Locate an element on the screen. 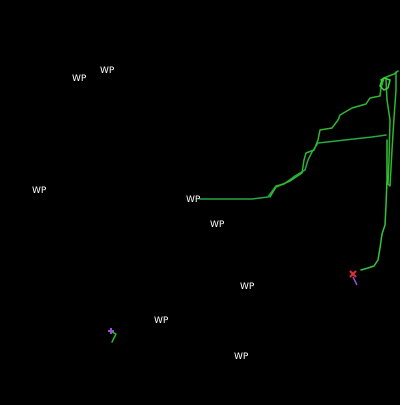 The image size is (400, 405). track-line-vertical is located at coordinates (391, 129).